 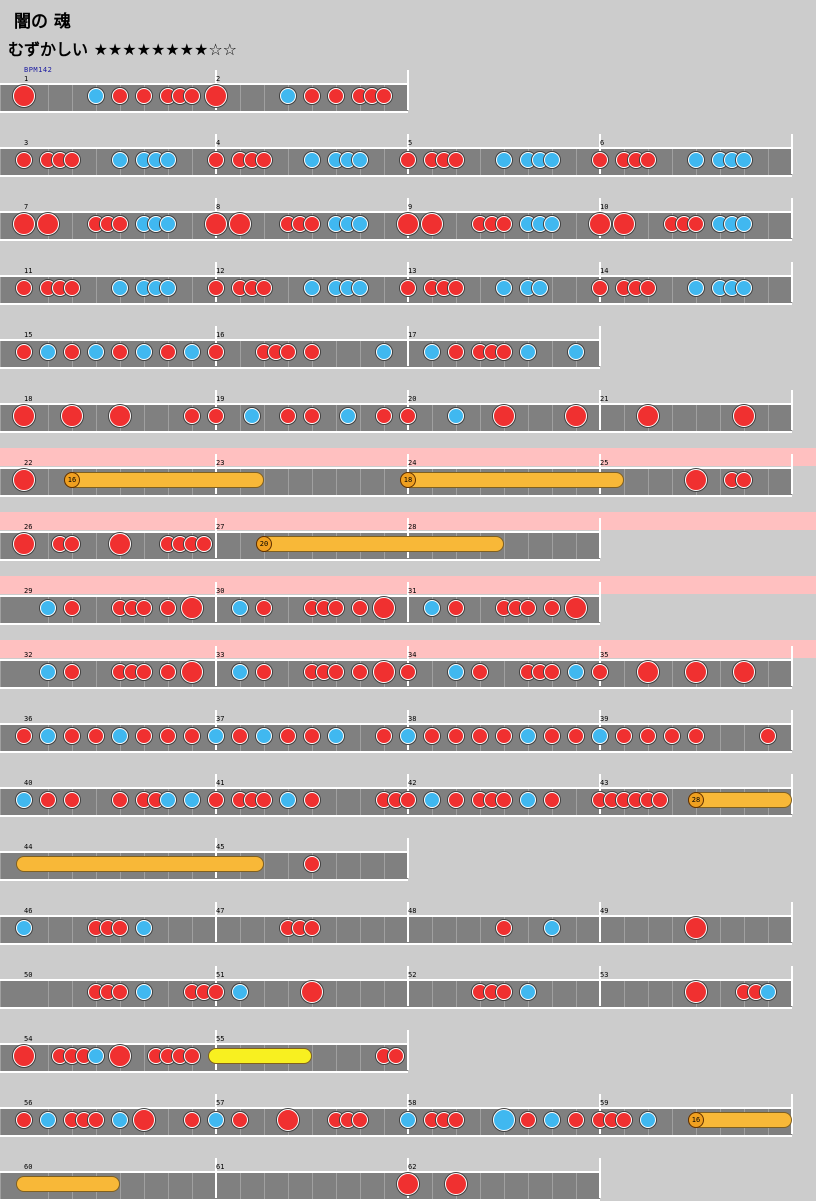 What do you see at coordinates (26, 79) in the screenshot?
I see `measure-number: 1` at bounding box center [26, 79].